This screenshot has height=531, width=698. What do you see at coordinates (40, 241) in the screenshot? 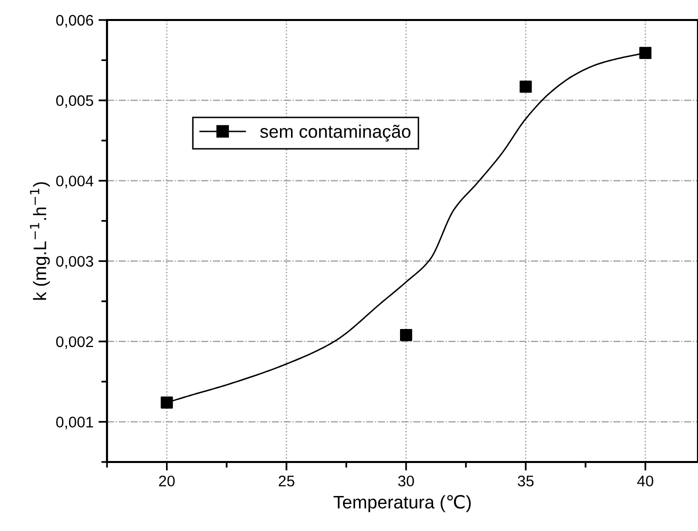
I see `y-axis-title: k (mg.L$^{−1}$.h$^{−1}$)` at bounding box center [40, 241].